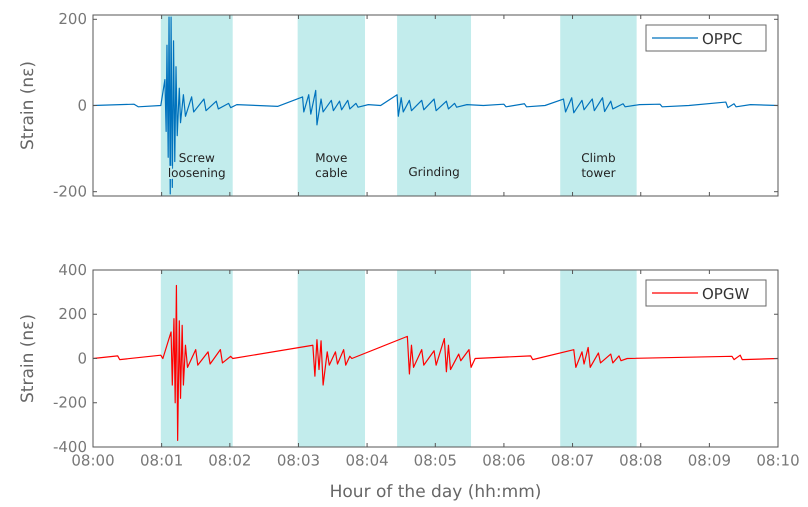  What do you see at coordinates (230, 461) in the screenshot?
I see `x-tick-label: 08:02` at bounding box center [230, 461].